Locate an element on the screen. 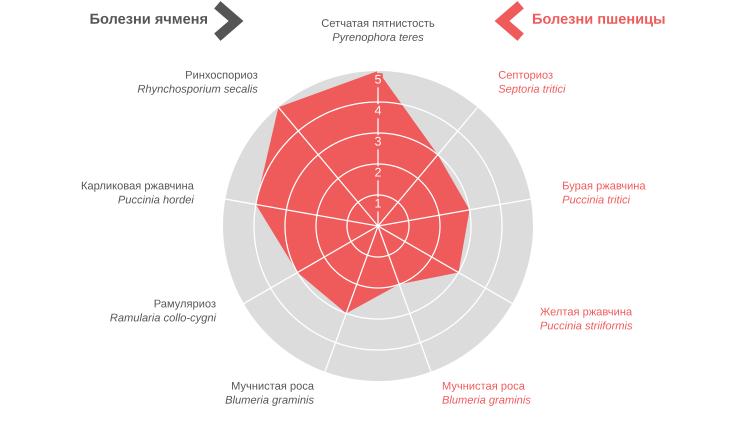  y-tick-label: 2 is located at coordinates (378, 172).